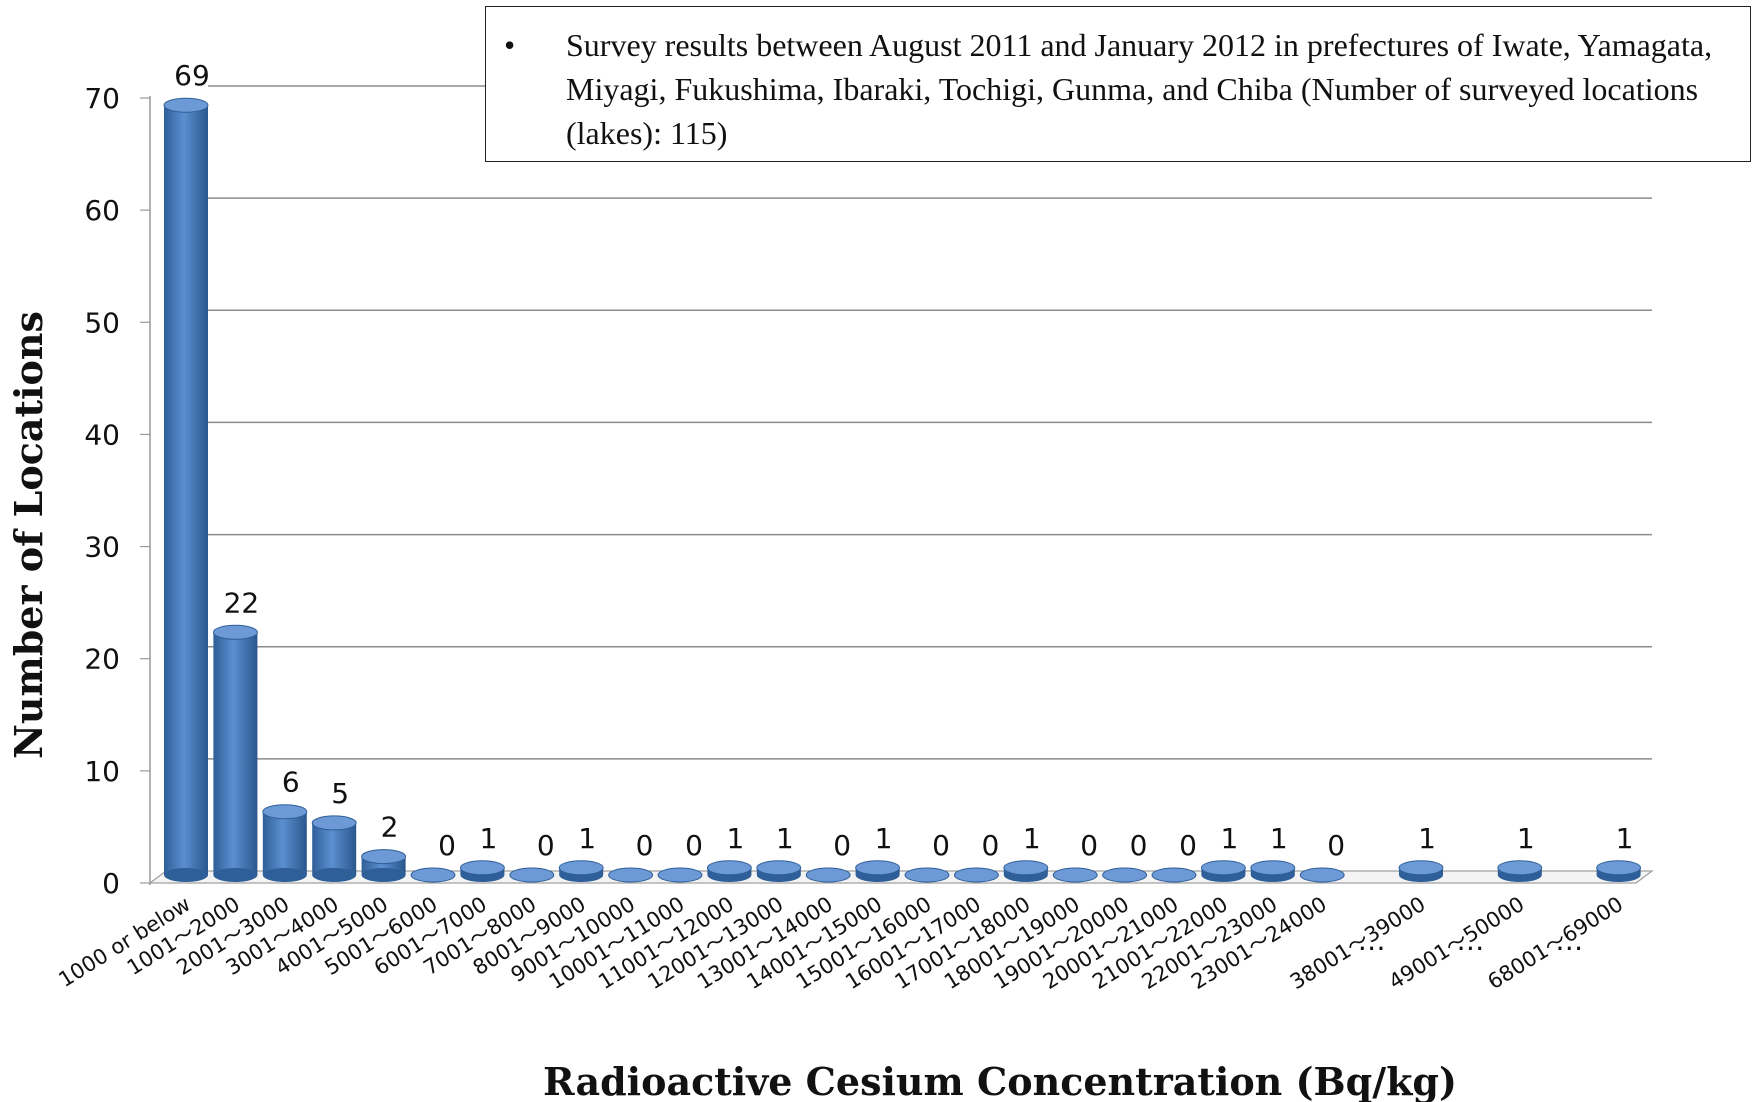 Image resolution: width=1756 pixels, height=1102 pixels. I want to click on y-tick-label: 50, so click(102, 322).